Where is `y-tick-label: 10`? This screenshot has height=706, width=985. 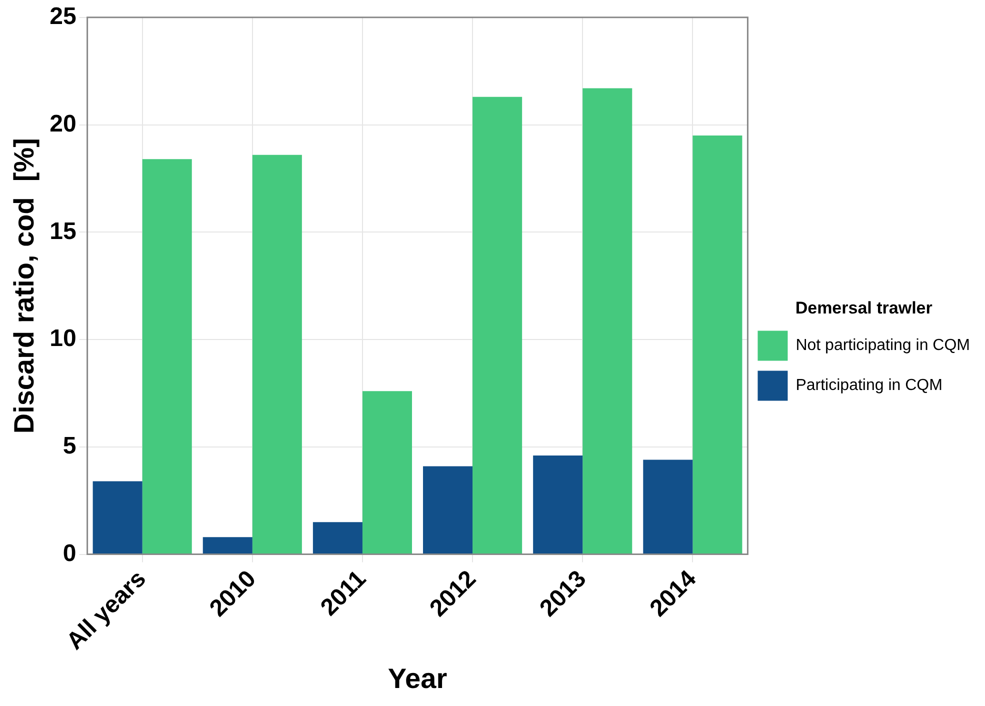 y-tick-label: 10 is located at coordinates (63, 338).